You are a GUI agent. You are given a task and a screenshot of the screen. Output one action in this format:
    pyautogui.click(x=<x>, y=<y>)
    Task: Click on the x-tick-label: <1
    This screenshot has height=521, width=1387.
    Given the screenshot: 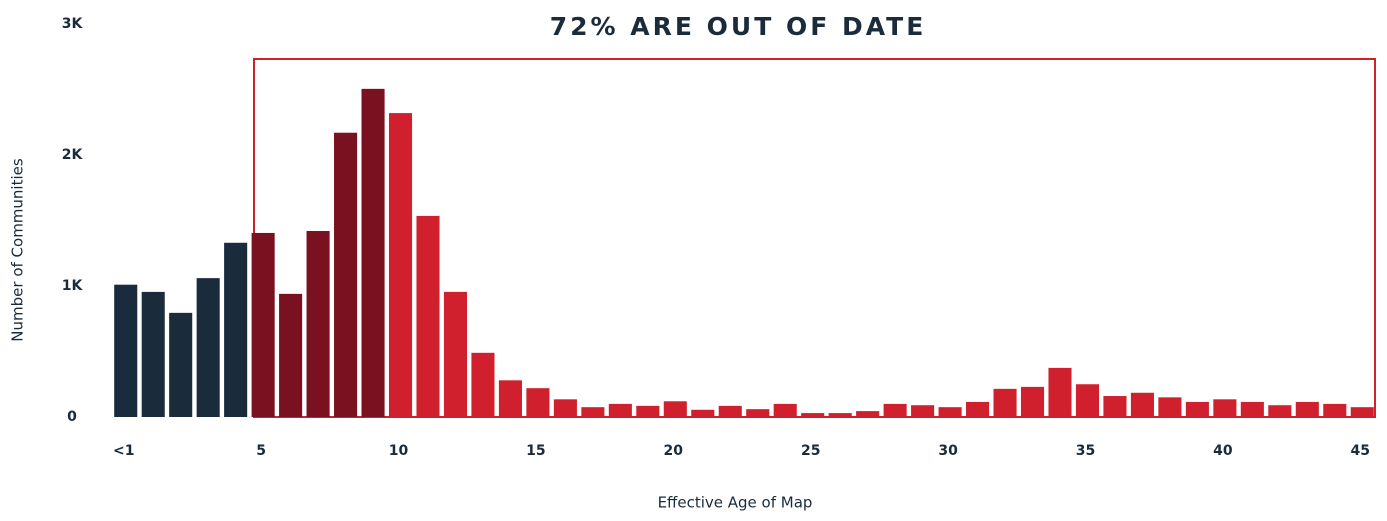 What is the action you would take?
    pyautogui.click(x=123, y=451)
    